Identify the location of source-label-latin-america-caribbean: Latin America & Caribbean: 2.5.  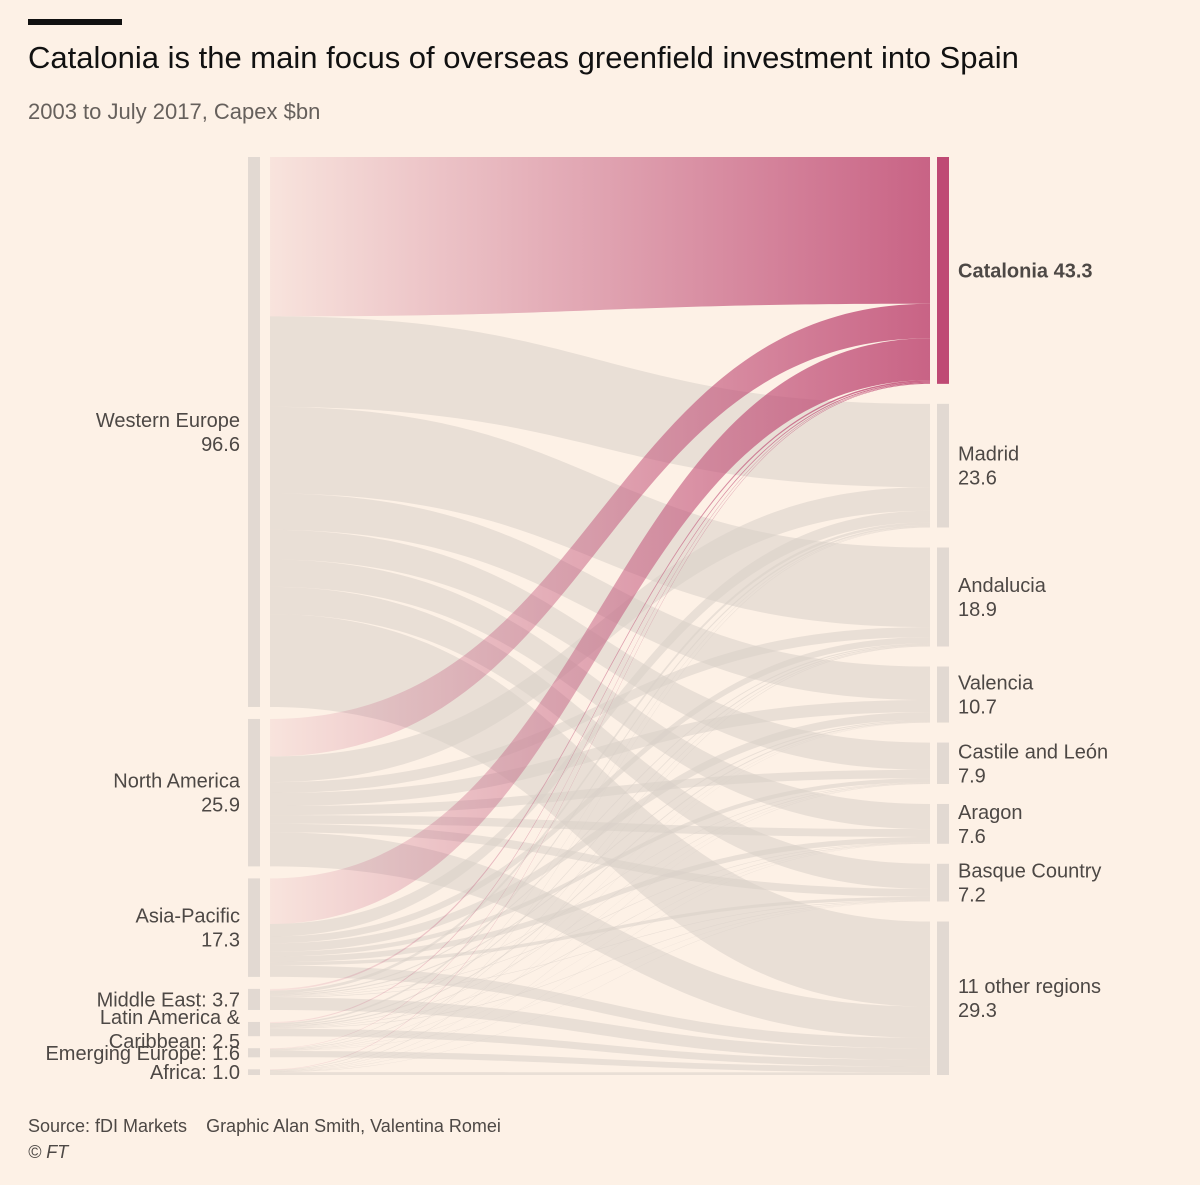
(170, 1030).